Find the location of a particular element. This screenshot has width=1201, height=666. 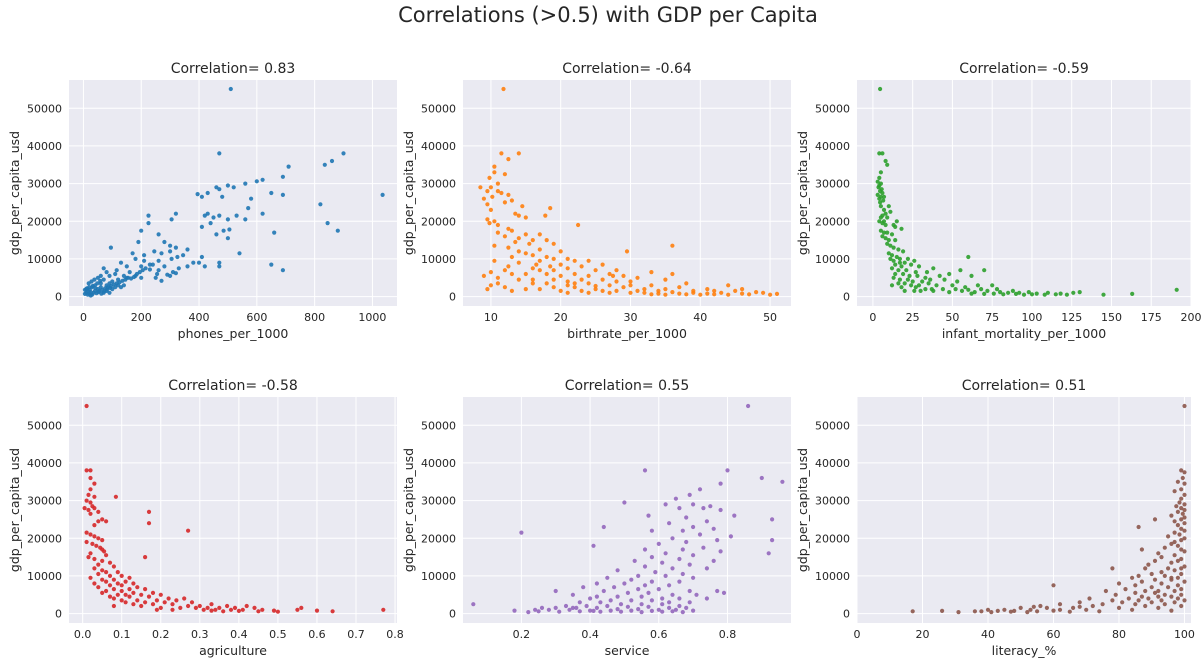

y-tick-label: 50000 is located at coordinates (832, 108).